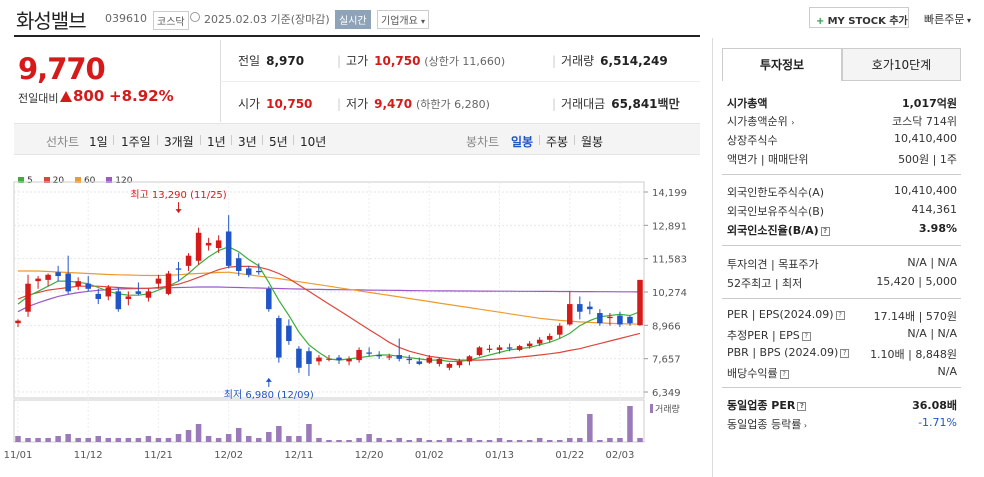  I want to click on row-value: N/A, so click(947, 371).